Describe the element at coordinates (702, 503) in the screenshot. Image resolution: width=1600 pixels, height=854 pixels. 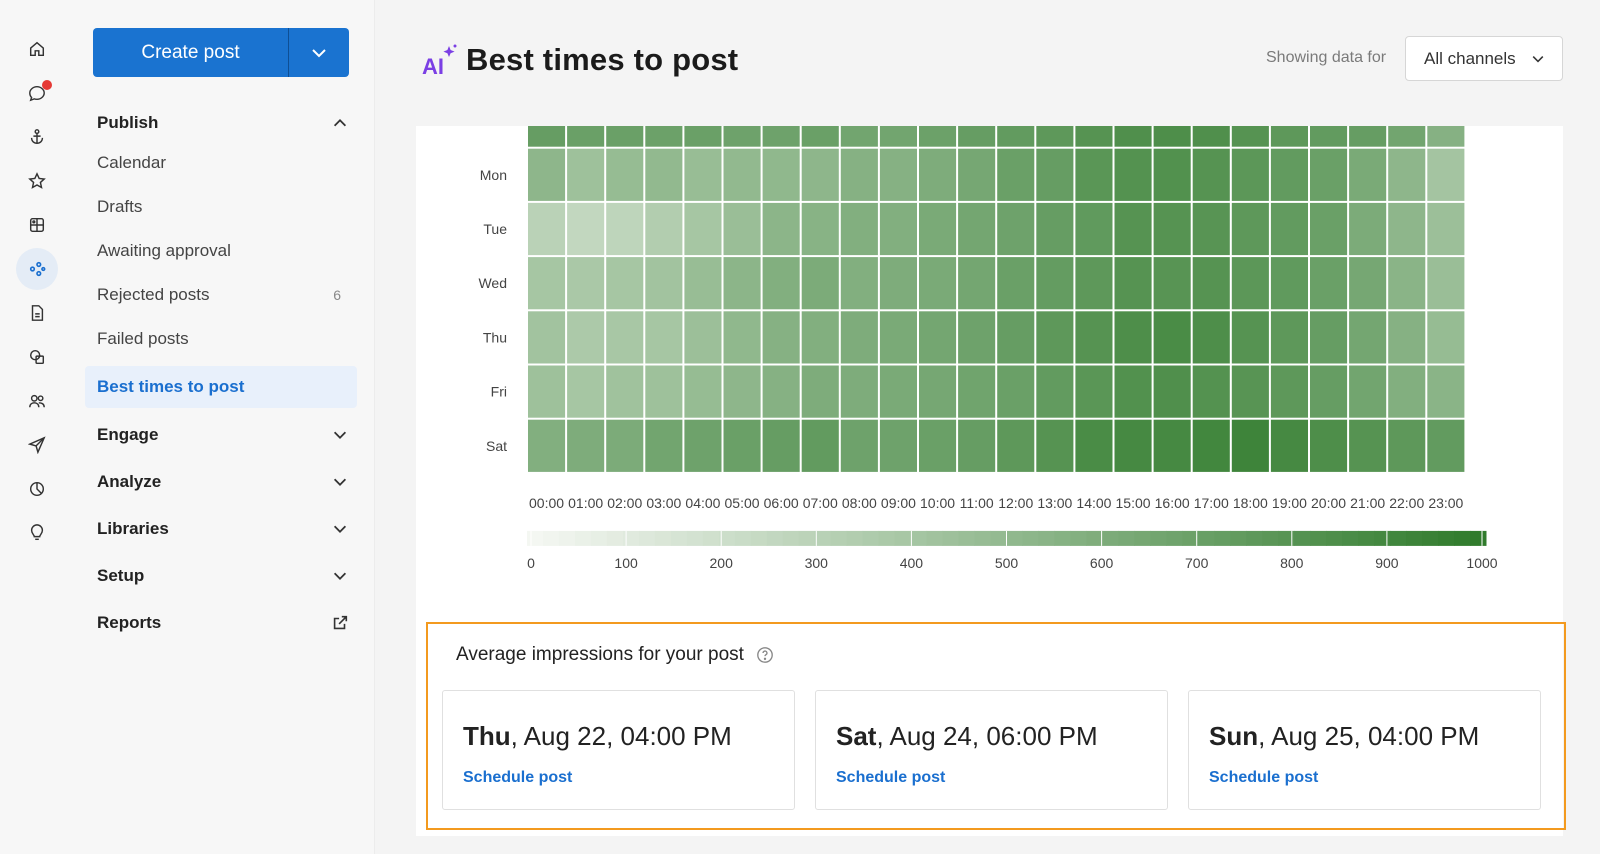
I see `x-tick-label: 04:00` at that location.